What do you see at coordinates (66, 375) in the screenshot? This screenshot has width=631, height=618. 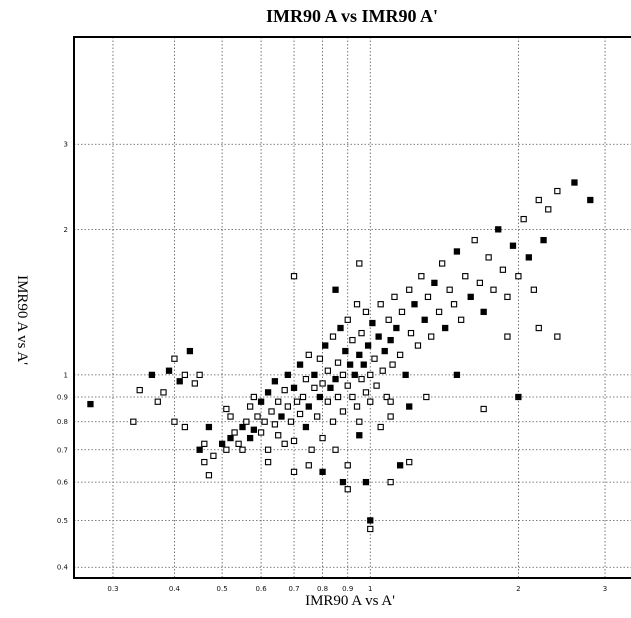 I see `y-tick-label: 1` at bounding box center [66, 375].